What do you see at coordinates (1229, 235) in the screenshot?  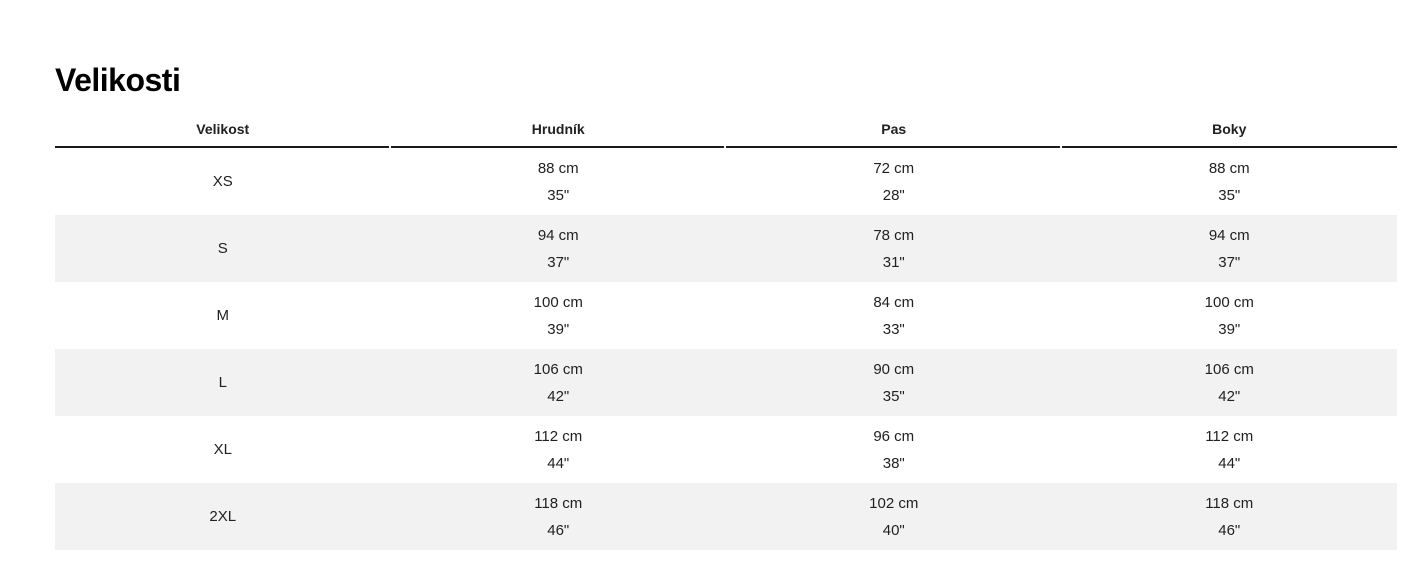 I see `hips-cm-value: 94 cm` at bounding box center [1229, 235].